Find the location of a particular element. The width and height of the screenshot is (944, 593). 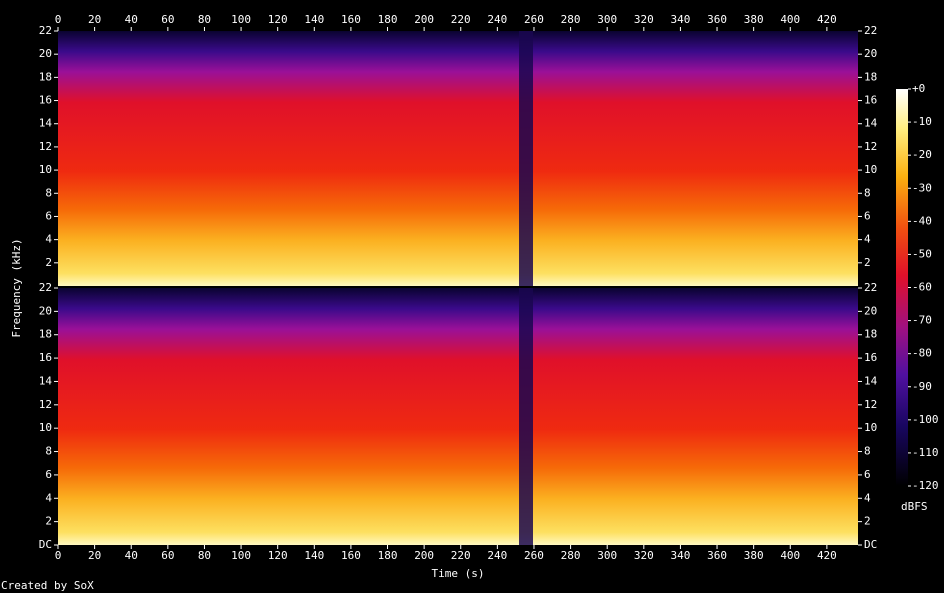

colorbar-tick-label: -20 is located at coordinates (922, 154).